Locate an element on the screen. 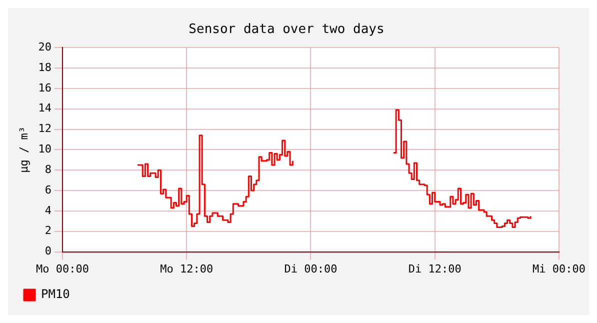  y-tick-label: 12 is located at coordinates (45, 129).